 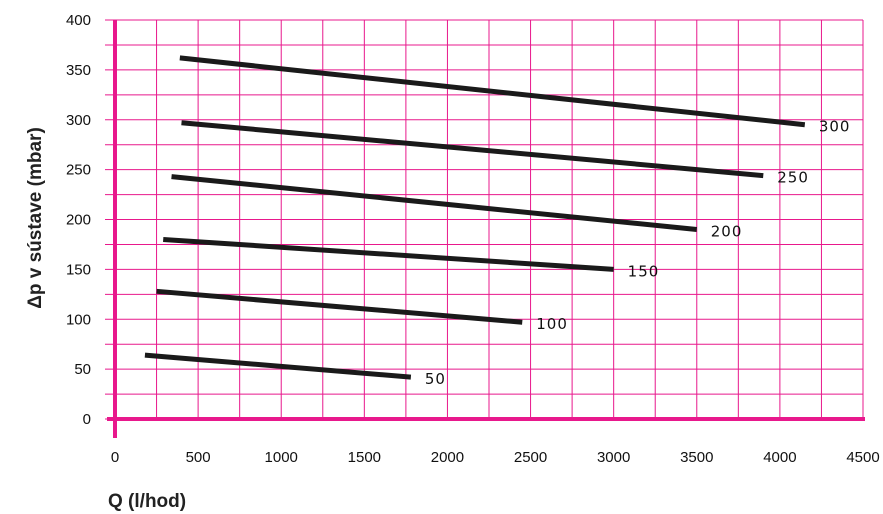 What do you see at coordinates (115, 457) in the screenshot?
I see `x-tick-label: 0` at bounding box center [115, 457].